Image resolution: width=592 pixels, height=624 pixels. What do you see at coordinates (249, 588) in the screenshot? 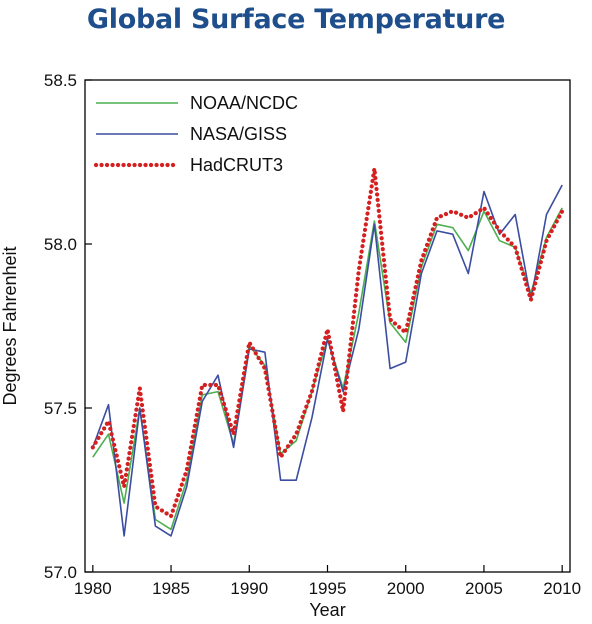
I see `x-tick-label: 1990` at bounding box center [249, 588].